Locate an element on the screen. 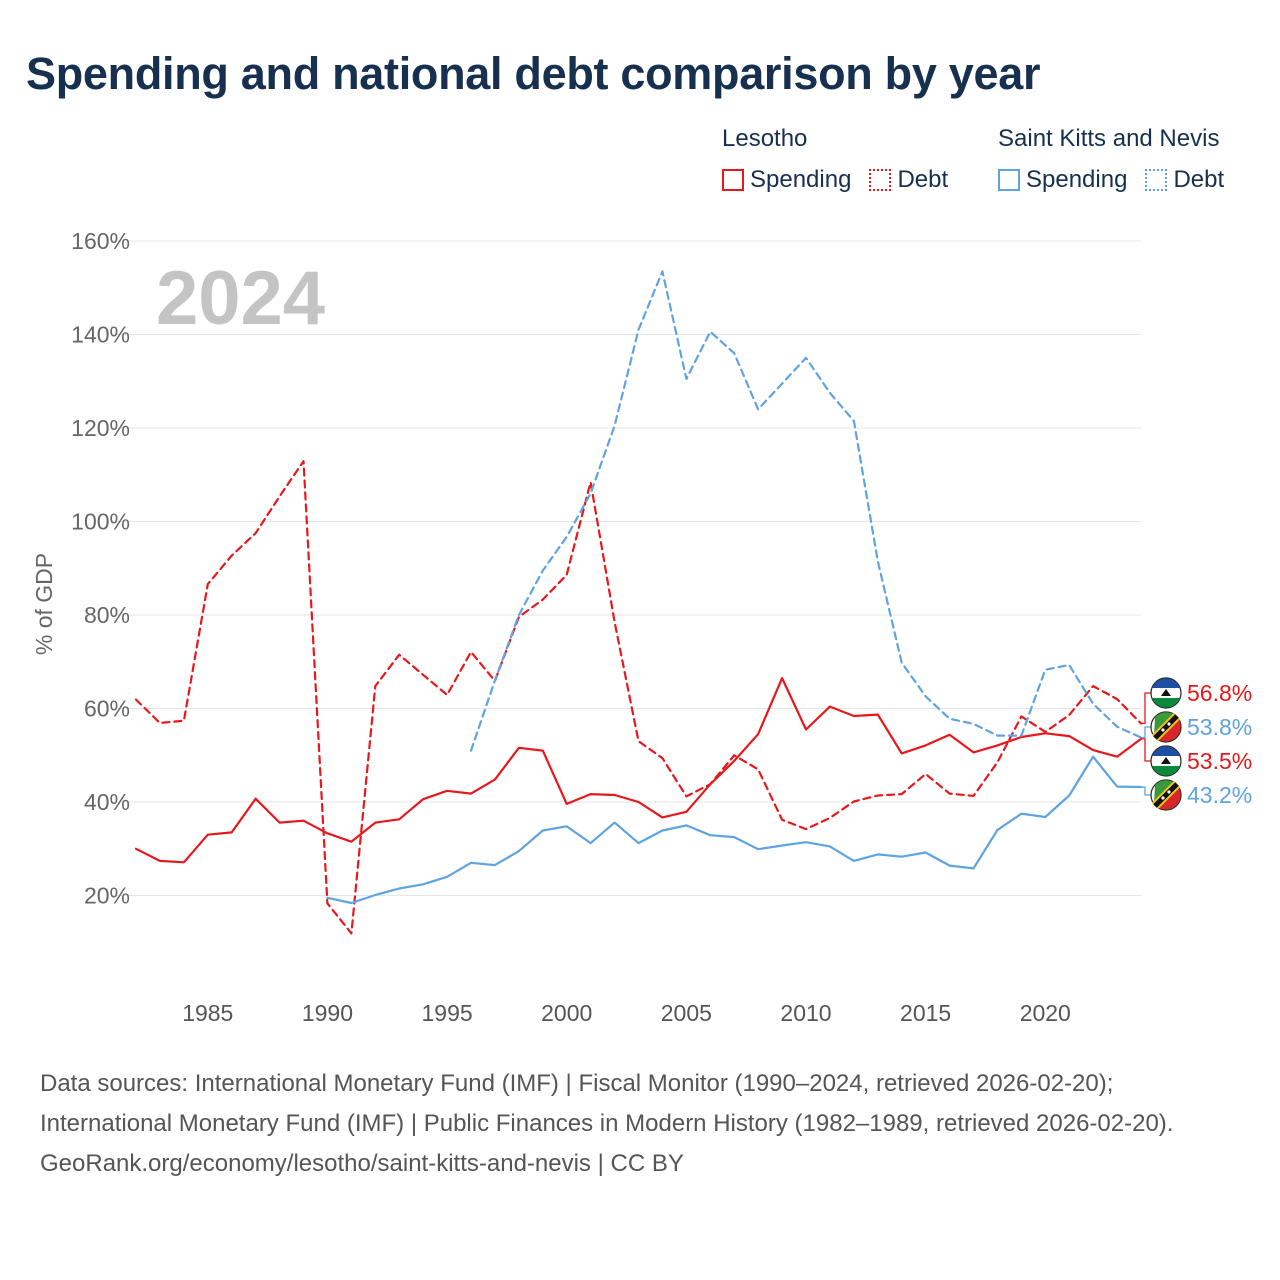  y-tick-label: 140% is located at coordinates (100, 335).